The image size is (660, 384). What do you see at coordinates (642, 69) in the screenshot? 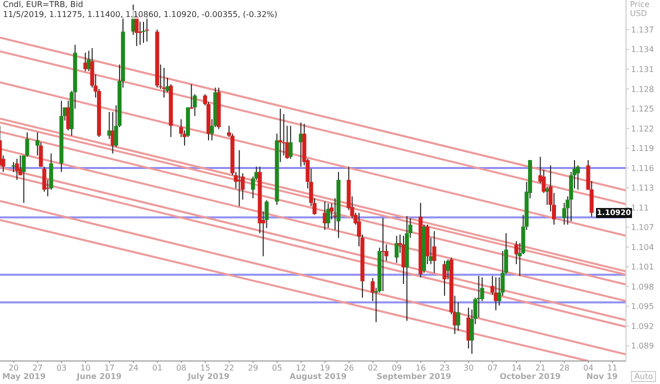
I see `y-tick-label: 1.131` at bounding box center [642, 69].